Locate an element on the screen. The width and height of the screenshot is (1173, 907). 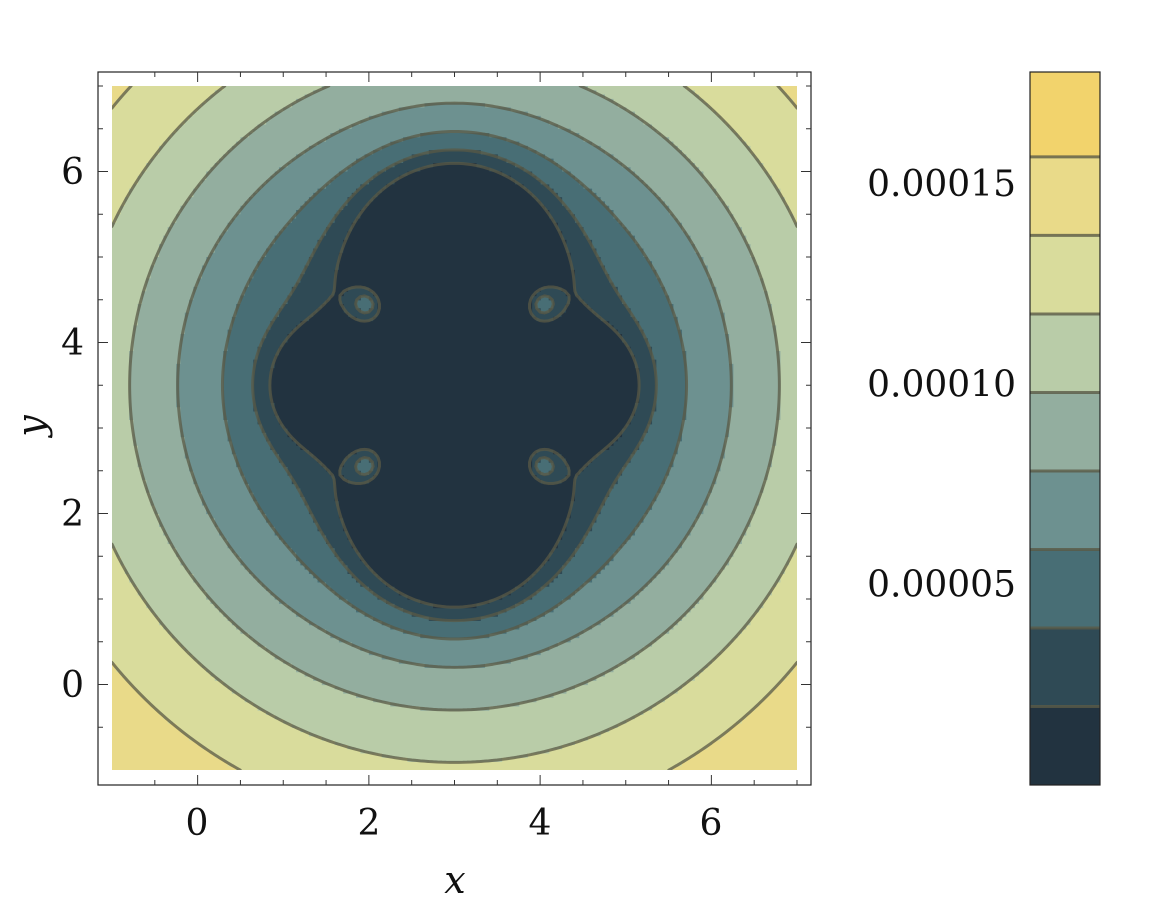
colorbar-labels: 0.00005 0.00010 0.00015 is located at coordinates (941, 385).